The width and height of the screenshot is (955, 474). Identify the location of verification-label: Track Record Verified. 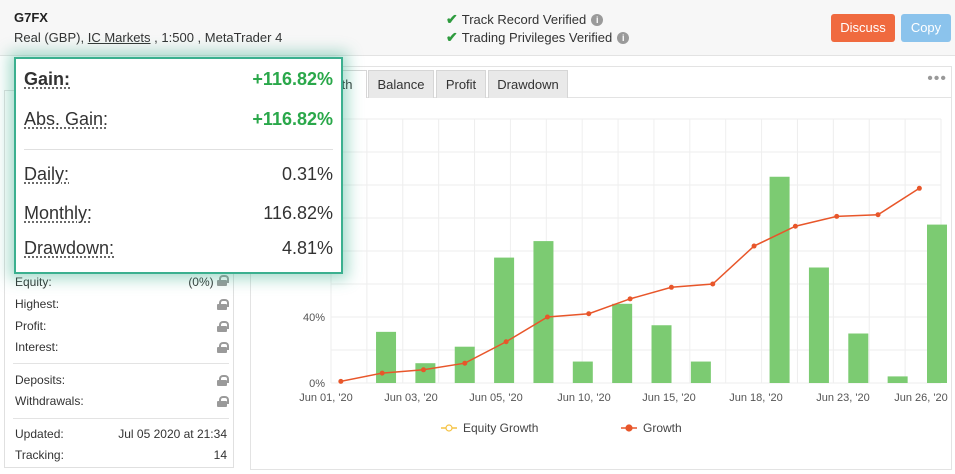
(524, 19).